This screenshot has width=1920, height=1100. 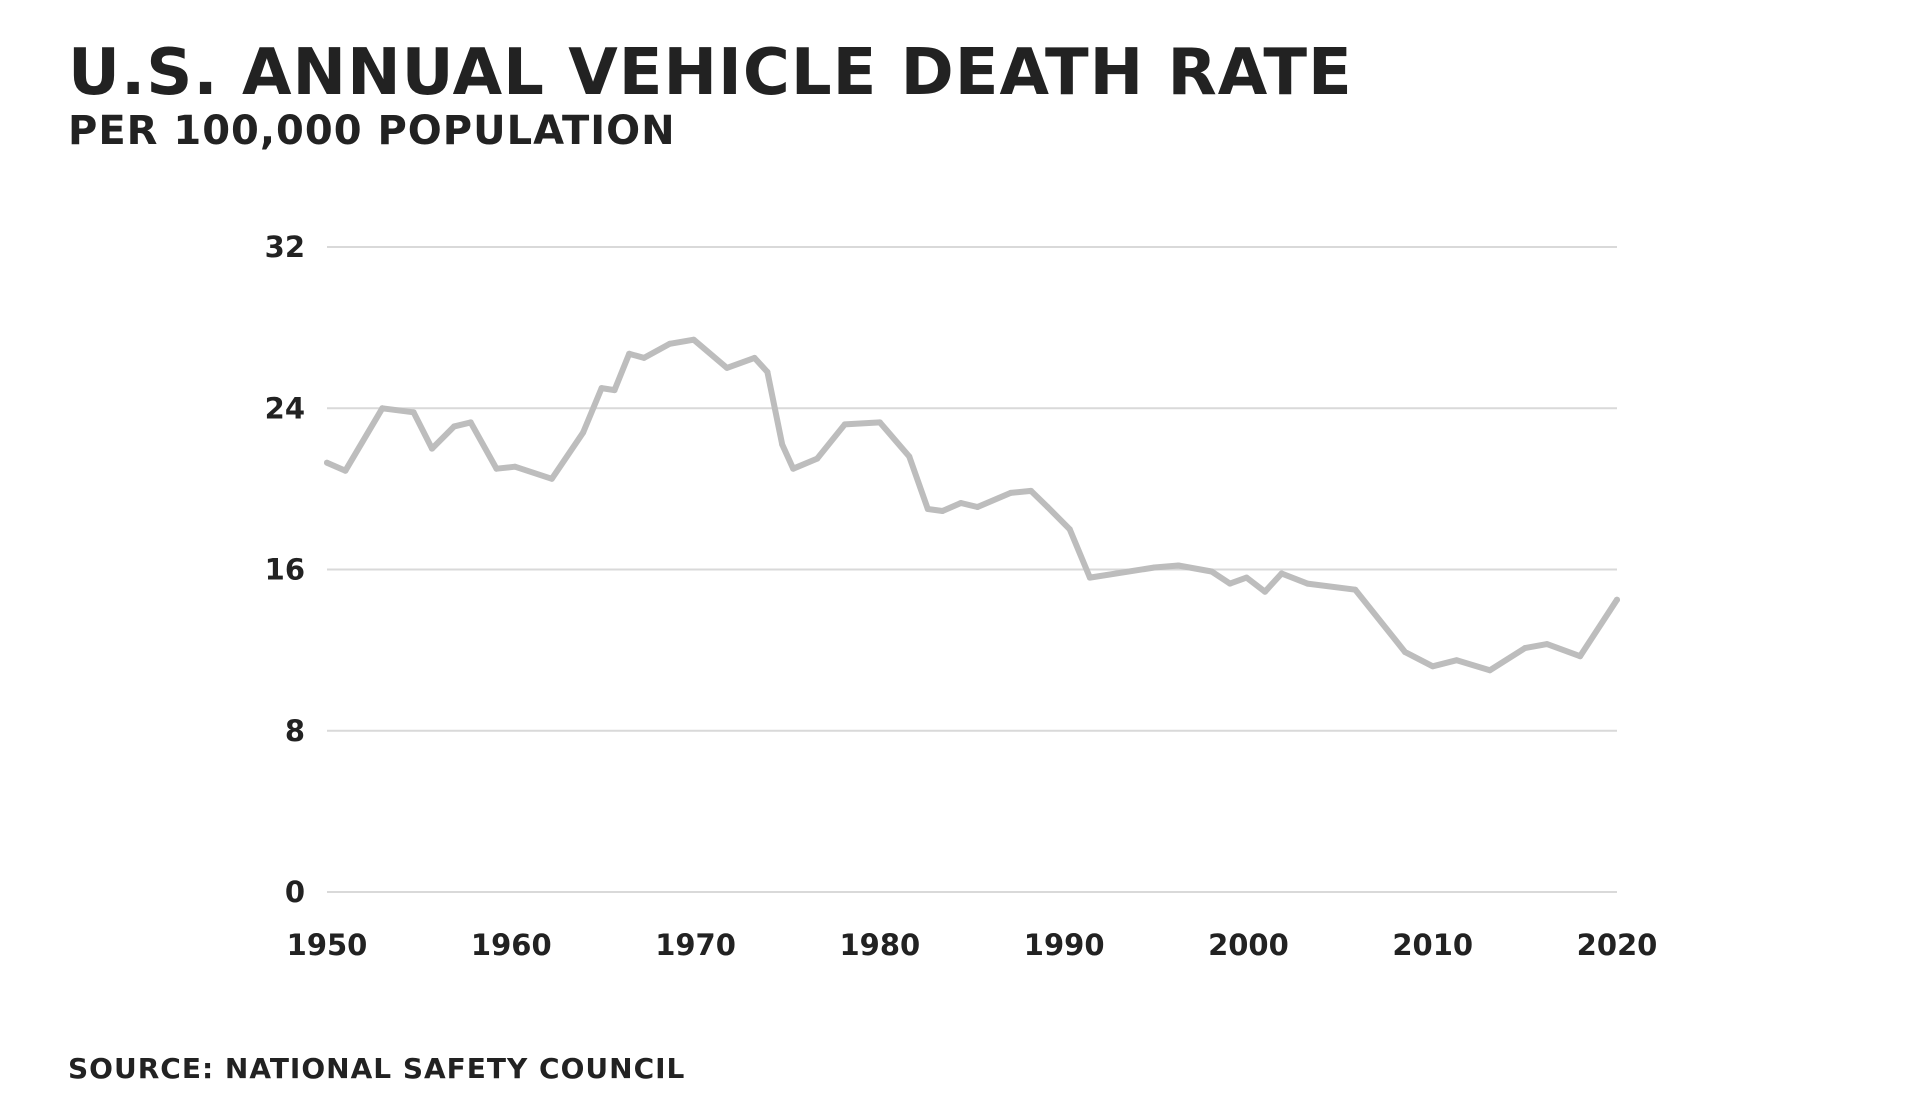 What do you see at coordinates (377, 1068) in the screenshot?
I see `source-note: SOURCE: NATIONAL SAFETY COUNCIL` at bounding box center [377, 1068].